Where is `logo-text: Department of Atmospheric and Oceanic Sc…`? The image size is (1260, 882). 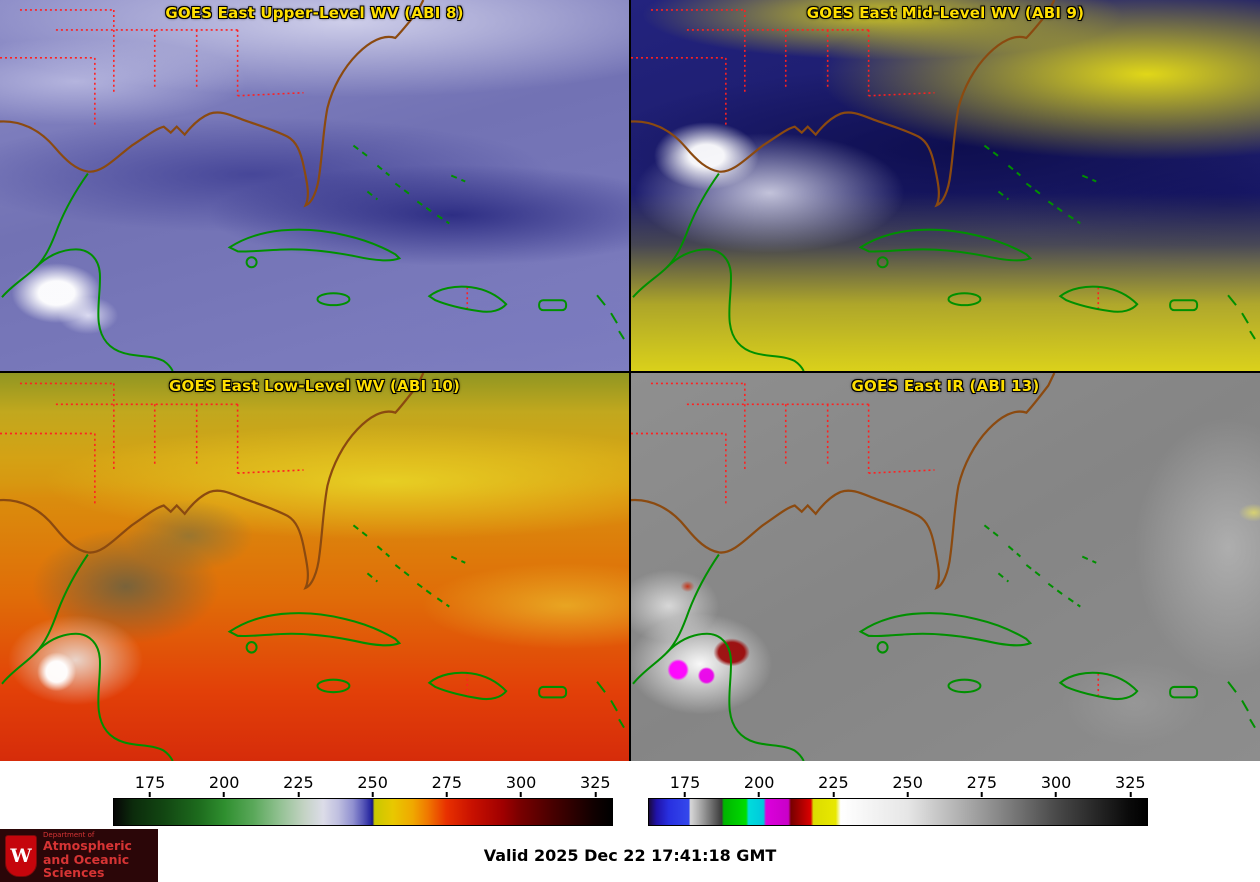 logo-text: Department of Atmospheric and Oceanic Sc… is located at coordinates (100, 855).